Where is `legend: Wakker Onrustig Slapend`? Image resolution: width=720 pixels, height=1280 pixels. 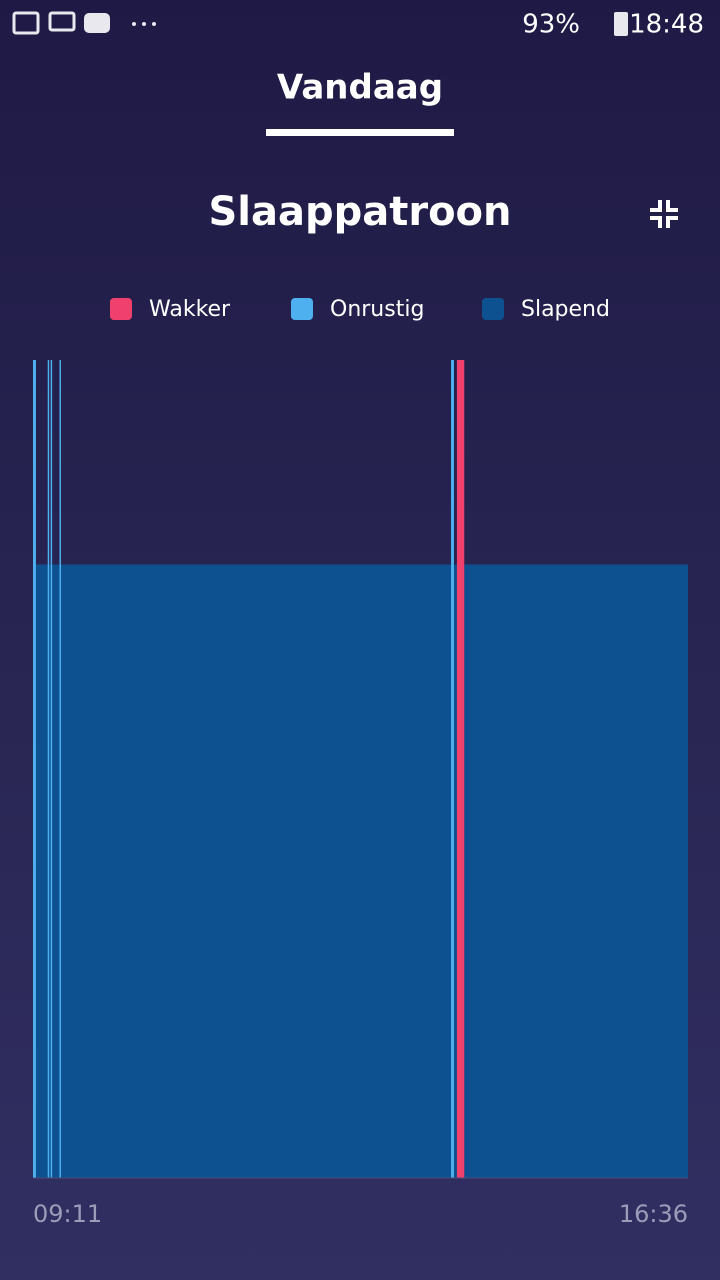
legend: Wakker Onrustig Slapend is located at coordinates (360, 309).